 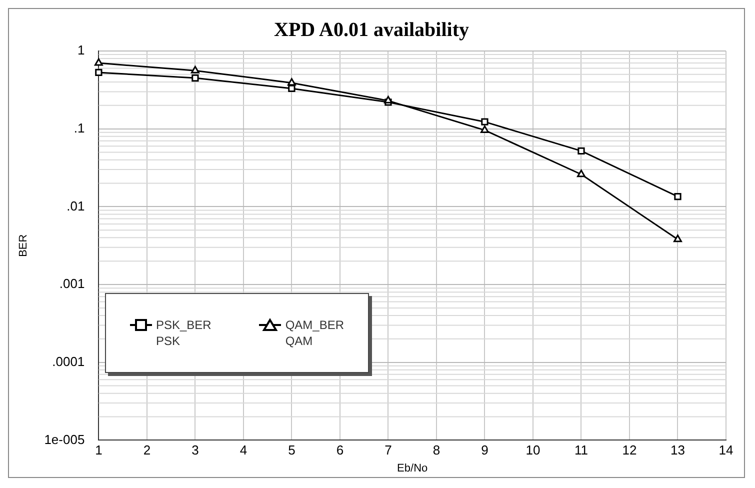 I want to click on y-tick-label: .0001, so click(x=68, y=361).